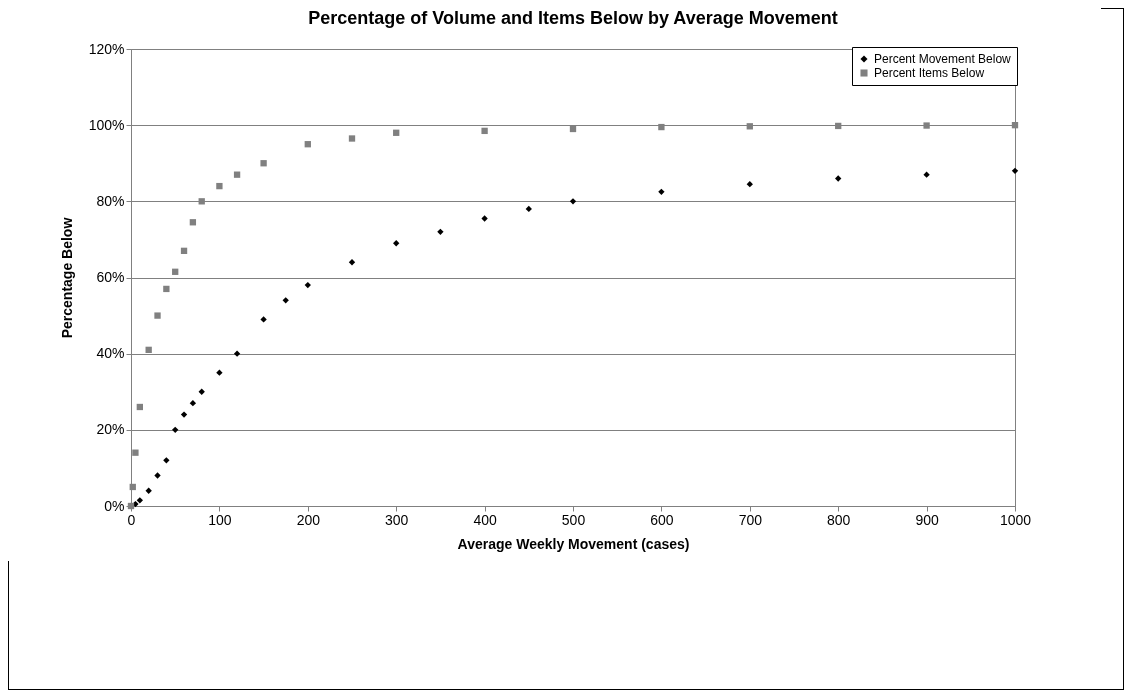  What do you see at coordinates (220, 519) in the screenshot?
I see `x-tick-label: 100` at bounding box center [220, 519].